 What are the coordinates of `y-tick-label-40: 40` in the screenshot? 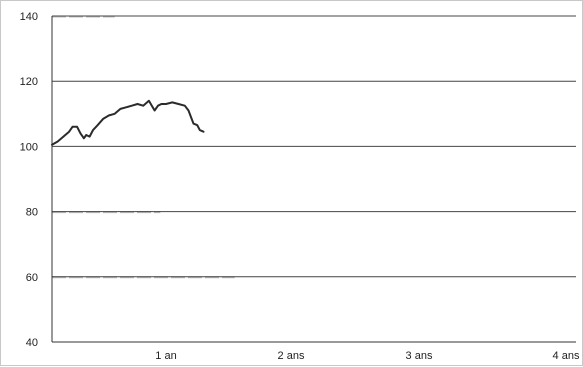 It's located at (32, 343).